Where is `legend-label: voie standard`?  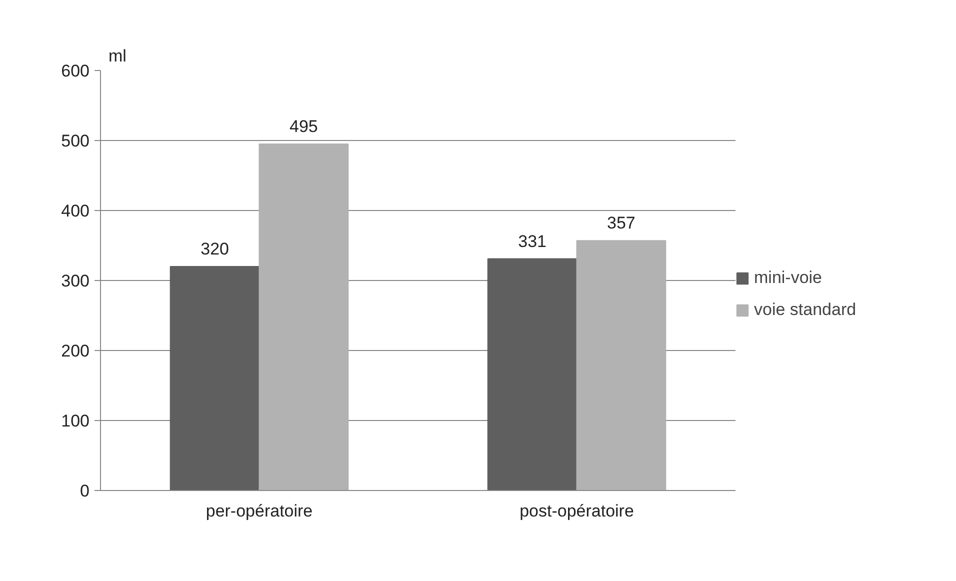
legend-label: voie standard is located at coordinates (805, 310).